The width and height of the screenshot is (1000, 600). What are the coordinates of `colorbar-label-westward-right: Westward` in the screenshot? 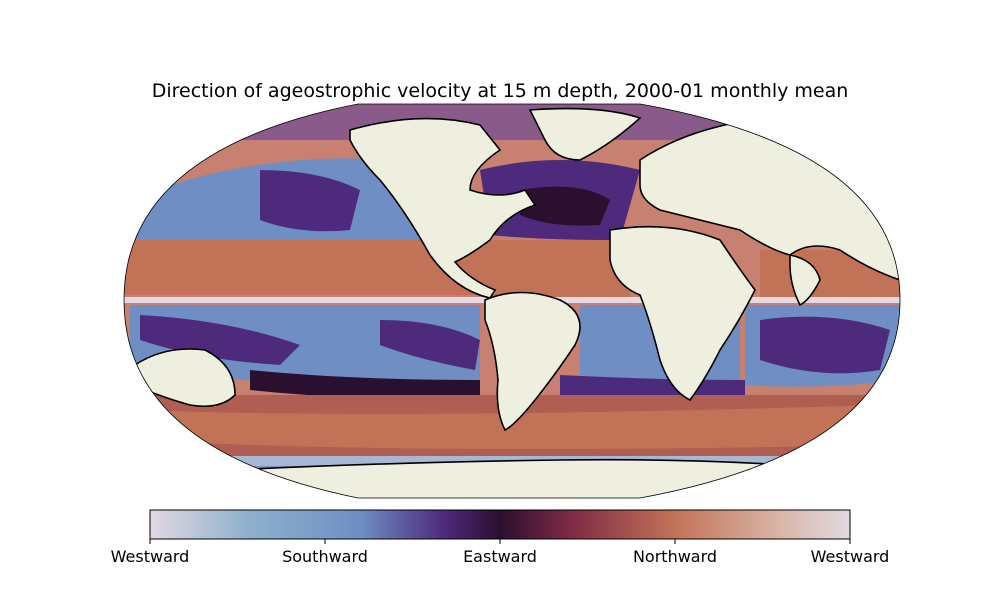 It's located at (850, 556).